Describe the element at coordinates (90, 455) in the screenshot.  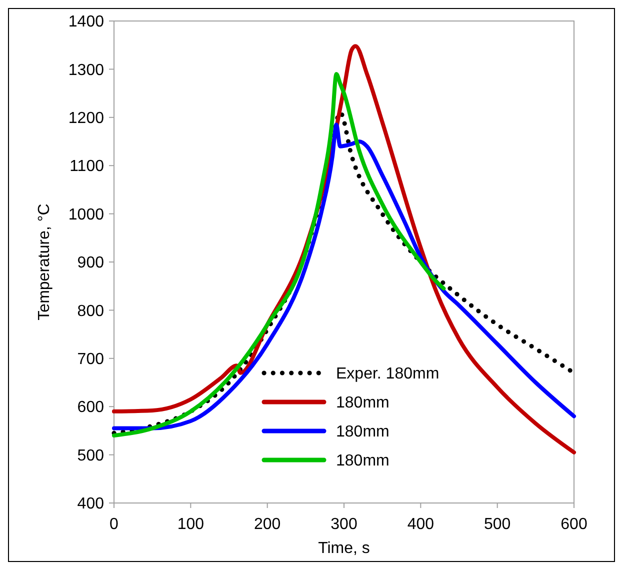
I see `y-tick-label: 500` at that location.